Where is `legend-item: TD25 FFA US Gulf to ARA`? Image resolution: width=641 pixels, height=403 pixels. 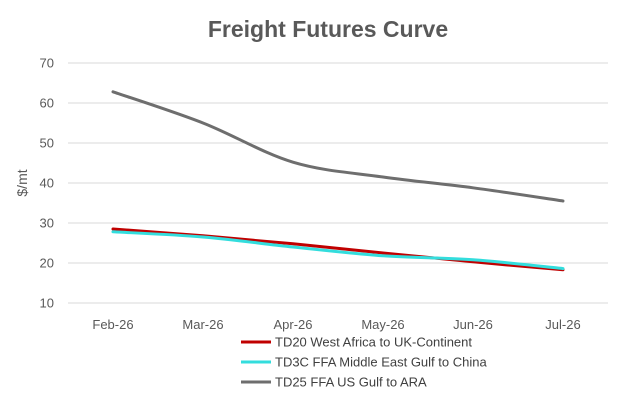 legend-item: TD25 FFA US Gulf to ARA is located at coordinates (334, 382).